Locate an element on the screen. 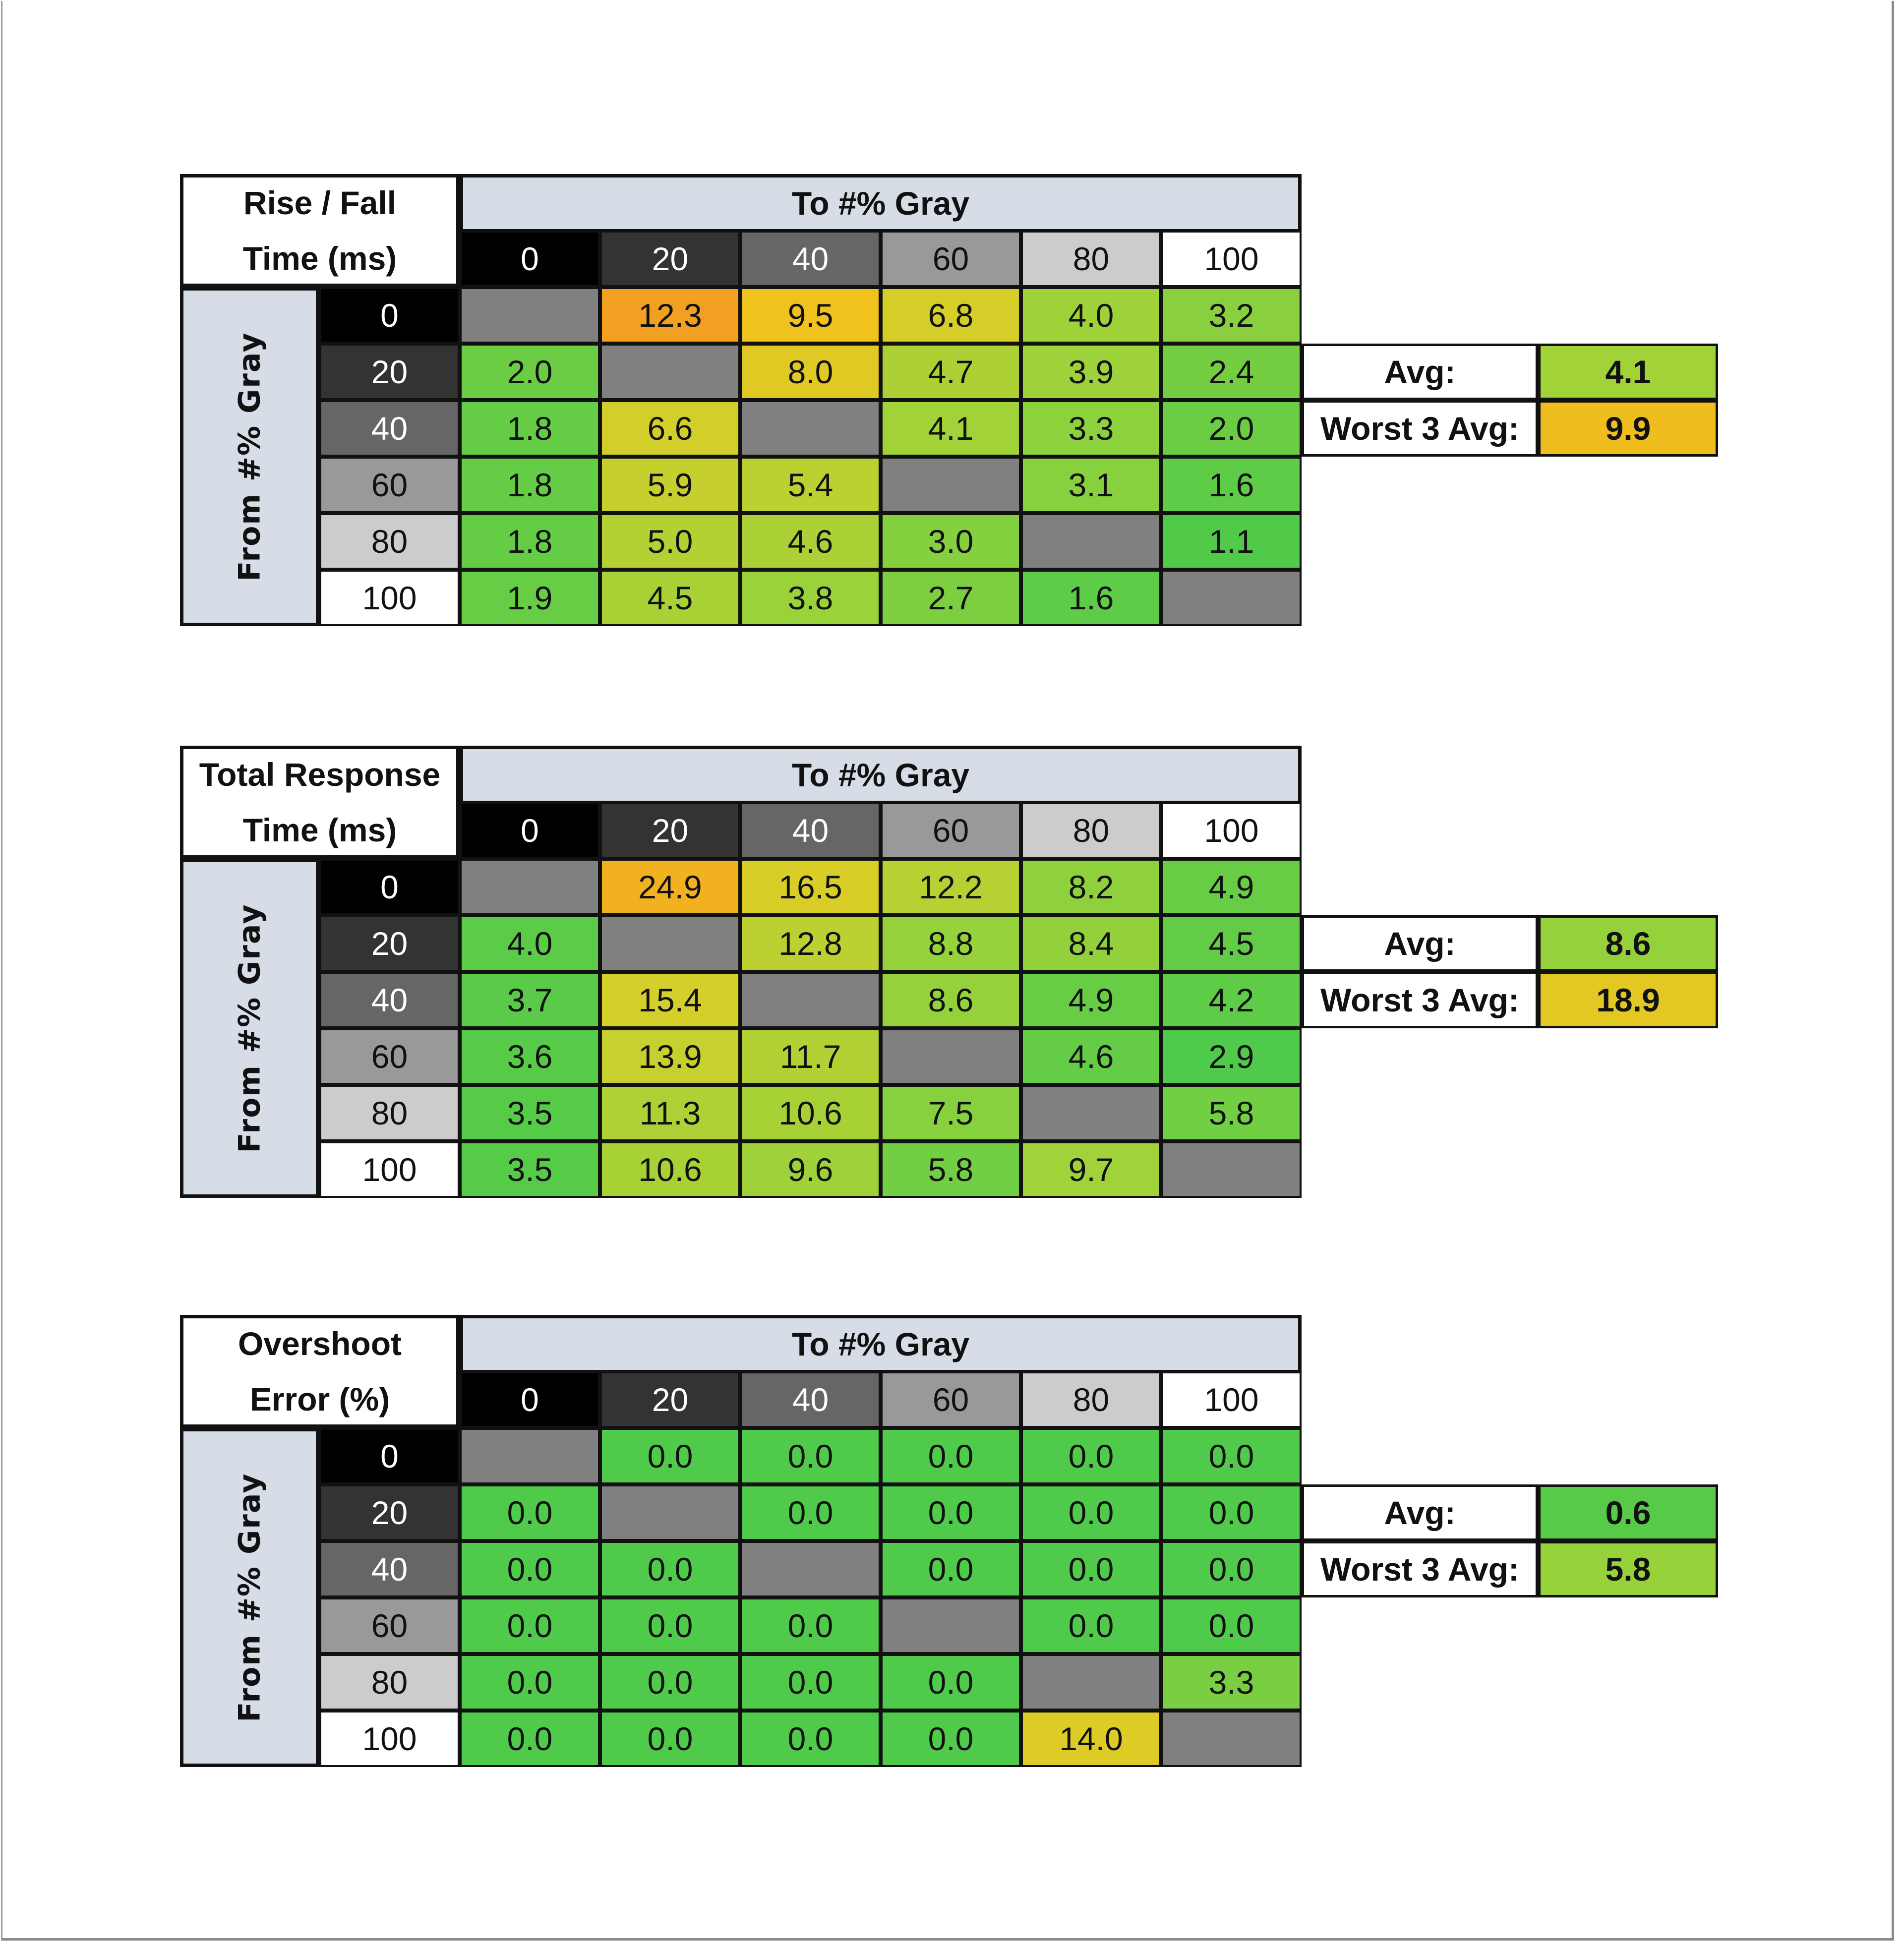  row-header: 100 is located at coordinates (389, 1170).